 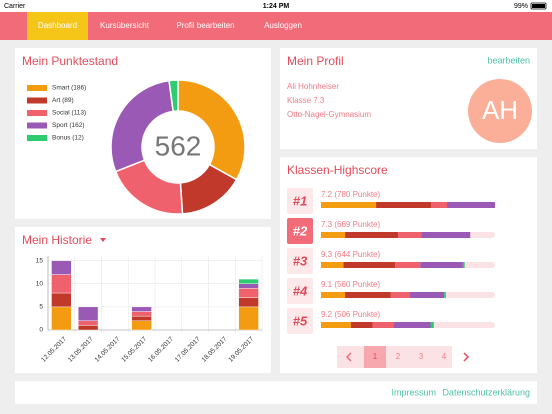 What do you see at coordinates (276, 392) in the screenshot?
I see `footer` at bounding box center [276, 392].